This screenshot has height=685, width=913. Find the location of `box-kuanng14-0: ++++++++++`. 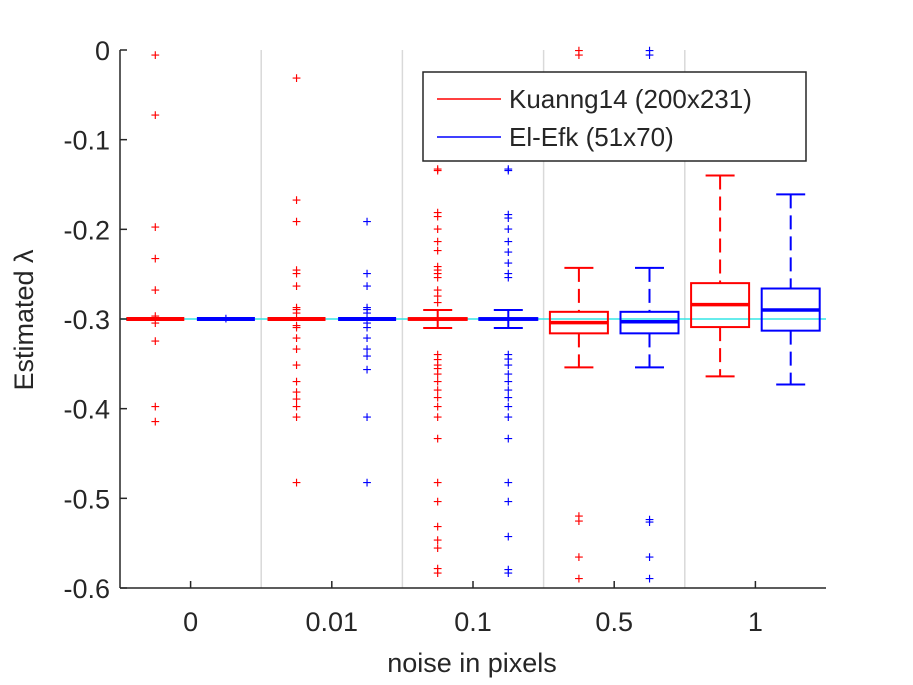

box-kuanng14-0: ++++++++++ is located at coordinates (155, 239).